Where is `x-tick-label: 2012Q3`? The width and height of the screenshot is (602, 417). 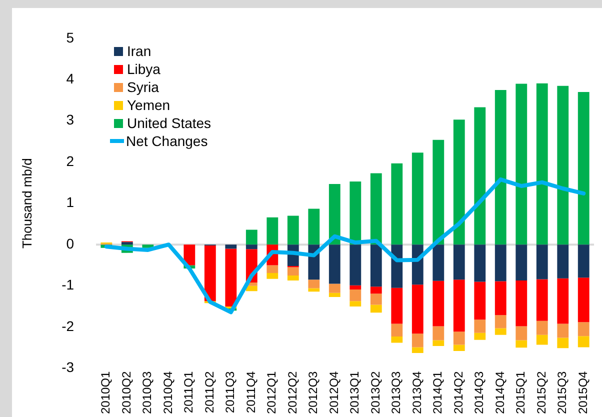 x-tick-label: 2012Q3 is located at coordinates (313, 392).